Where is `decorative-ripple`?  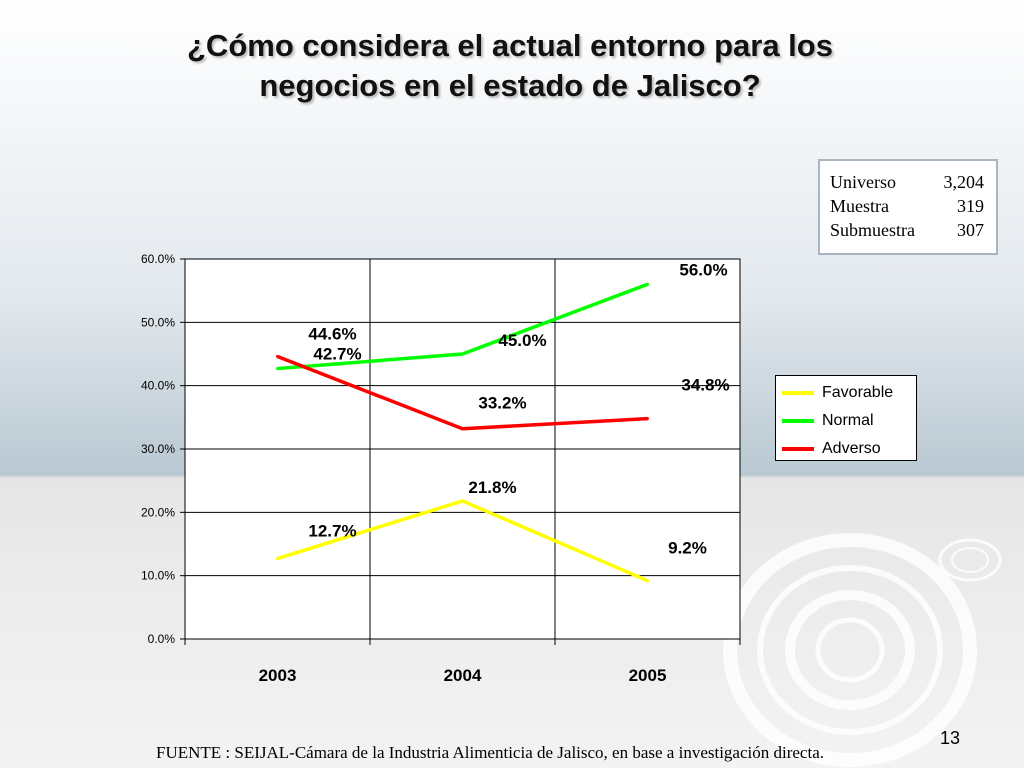
decorative-ripple is located at coordinates (862, 650).